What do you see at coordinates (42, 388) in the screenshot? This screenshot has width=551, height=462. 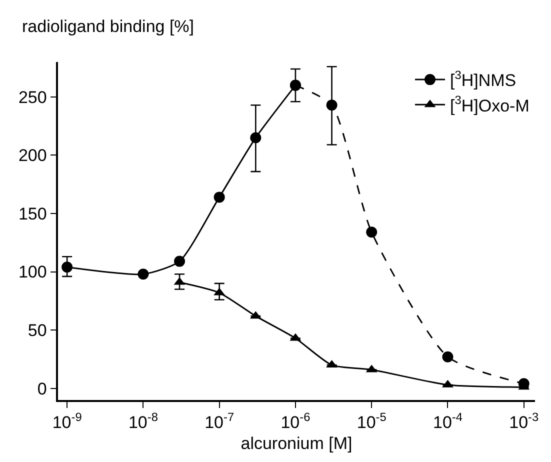 I see `y-tick-label: 0` at bounding box center [42, 388].